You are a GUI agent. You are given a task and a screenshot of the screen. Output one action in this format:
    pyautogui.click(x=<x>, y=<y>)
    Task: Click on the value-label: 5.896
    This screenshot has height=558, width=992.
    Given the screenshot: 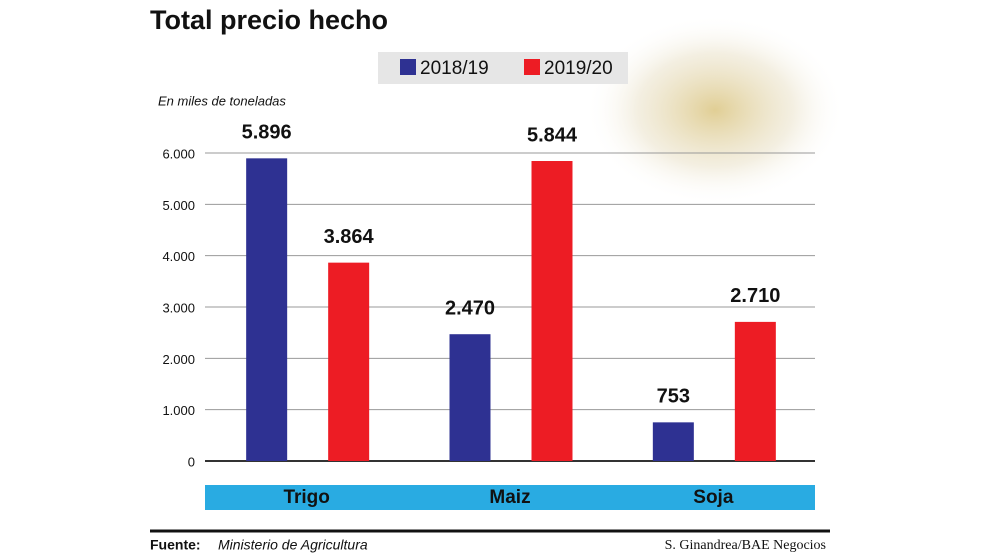 What is the action you would take?
    pyautogui.click(x=267, y=133)
    